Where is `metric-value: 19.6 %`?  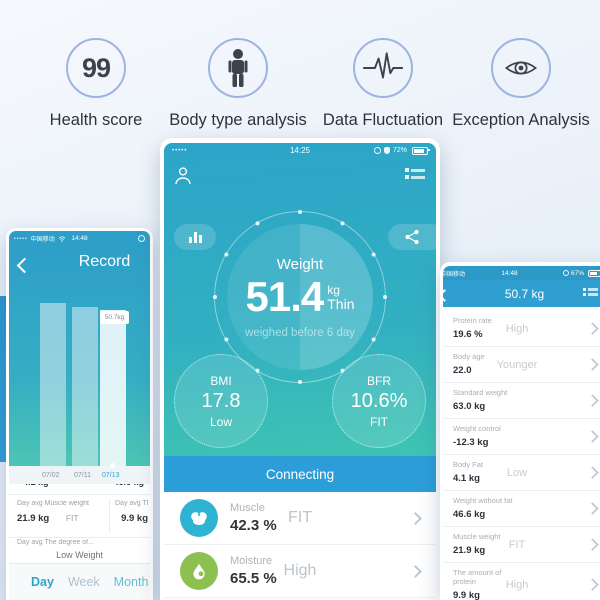
metric-value: 19.6 % is located at coordinates (468, 334).